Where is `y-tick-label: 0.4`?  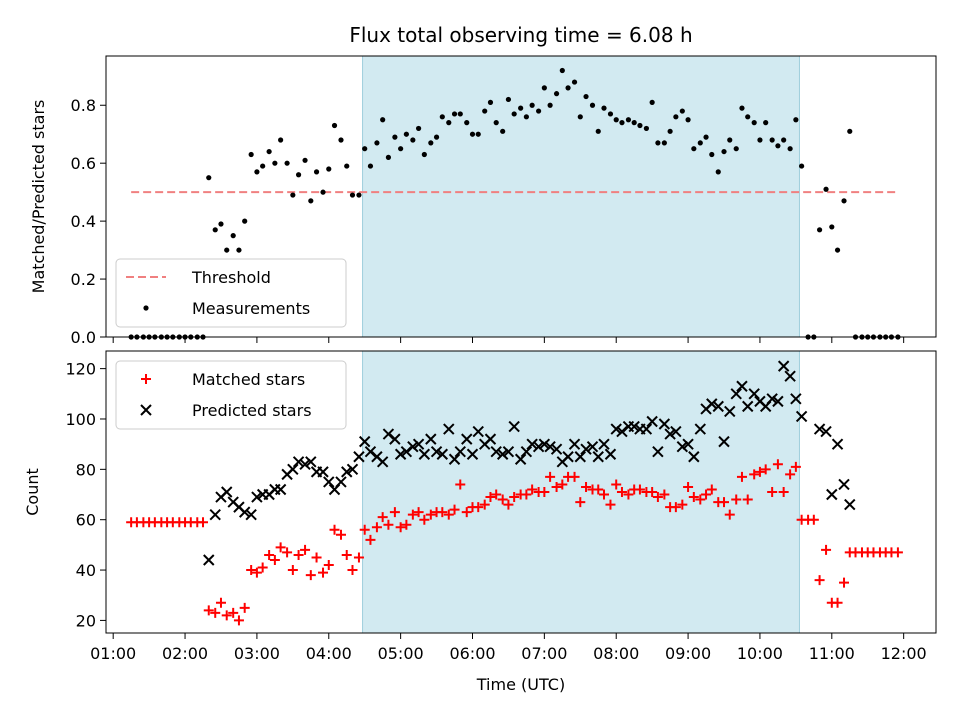 y-tick-label: 0.4 is located at coordinates (83, 221).